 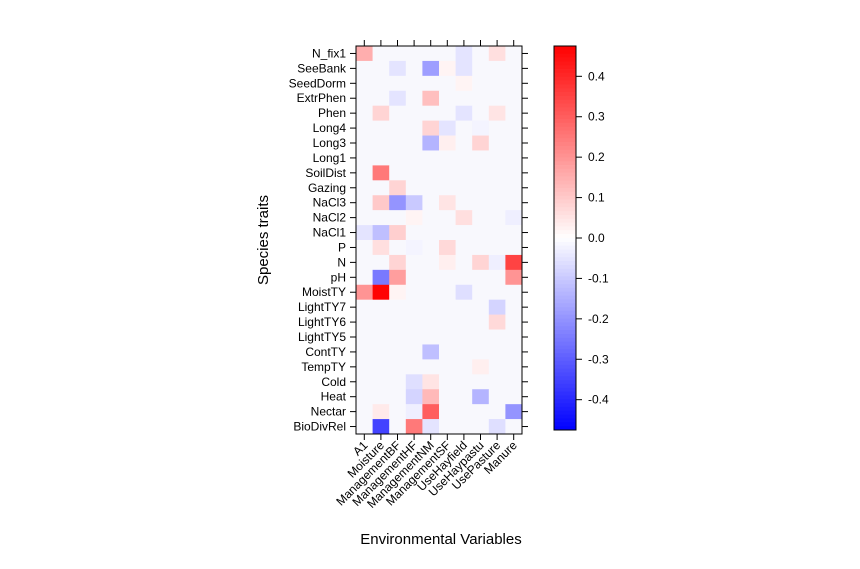 What do you see at coordinates (324, 292) in the screenshot?
I see `y-tick-label: MoistTY` at bounding box center [324, 292].